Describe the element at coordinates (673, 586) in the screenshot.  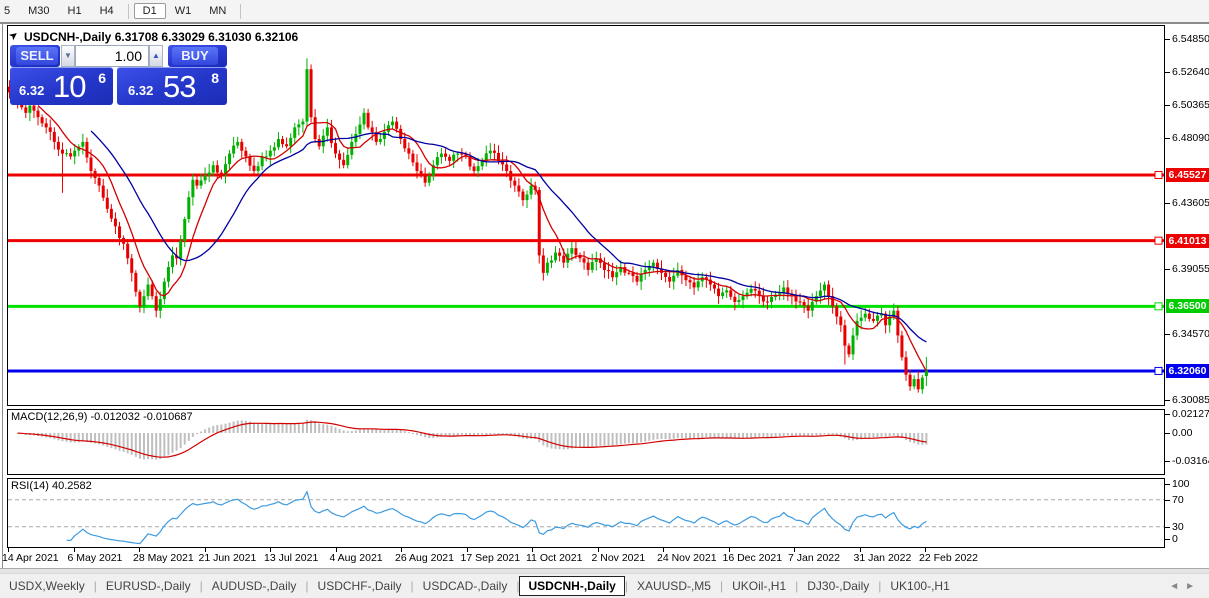
I see `tab-xauusd-m5: XAUUSD-,M5` at that location.